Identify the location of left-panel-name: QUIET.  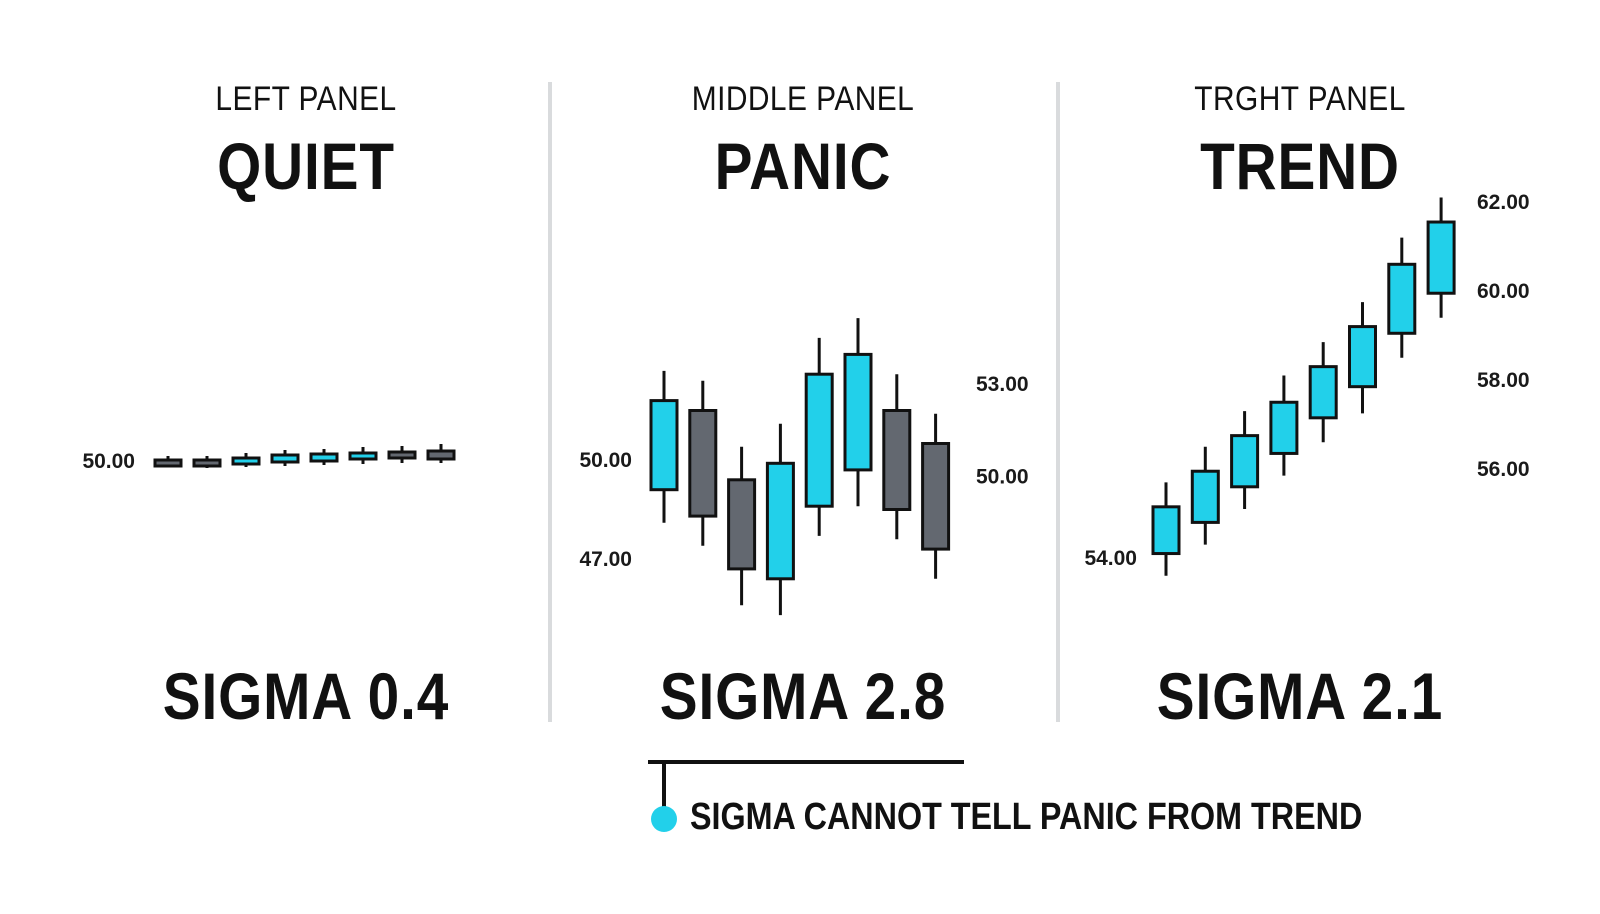
(306, 166).